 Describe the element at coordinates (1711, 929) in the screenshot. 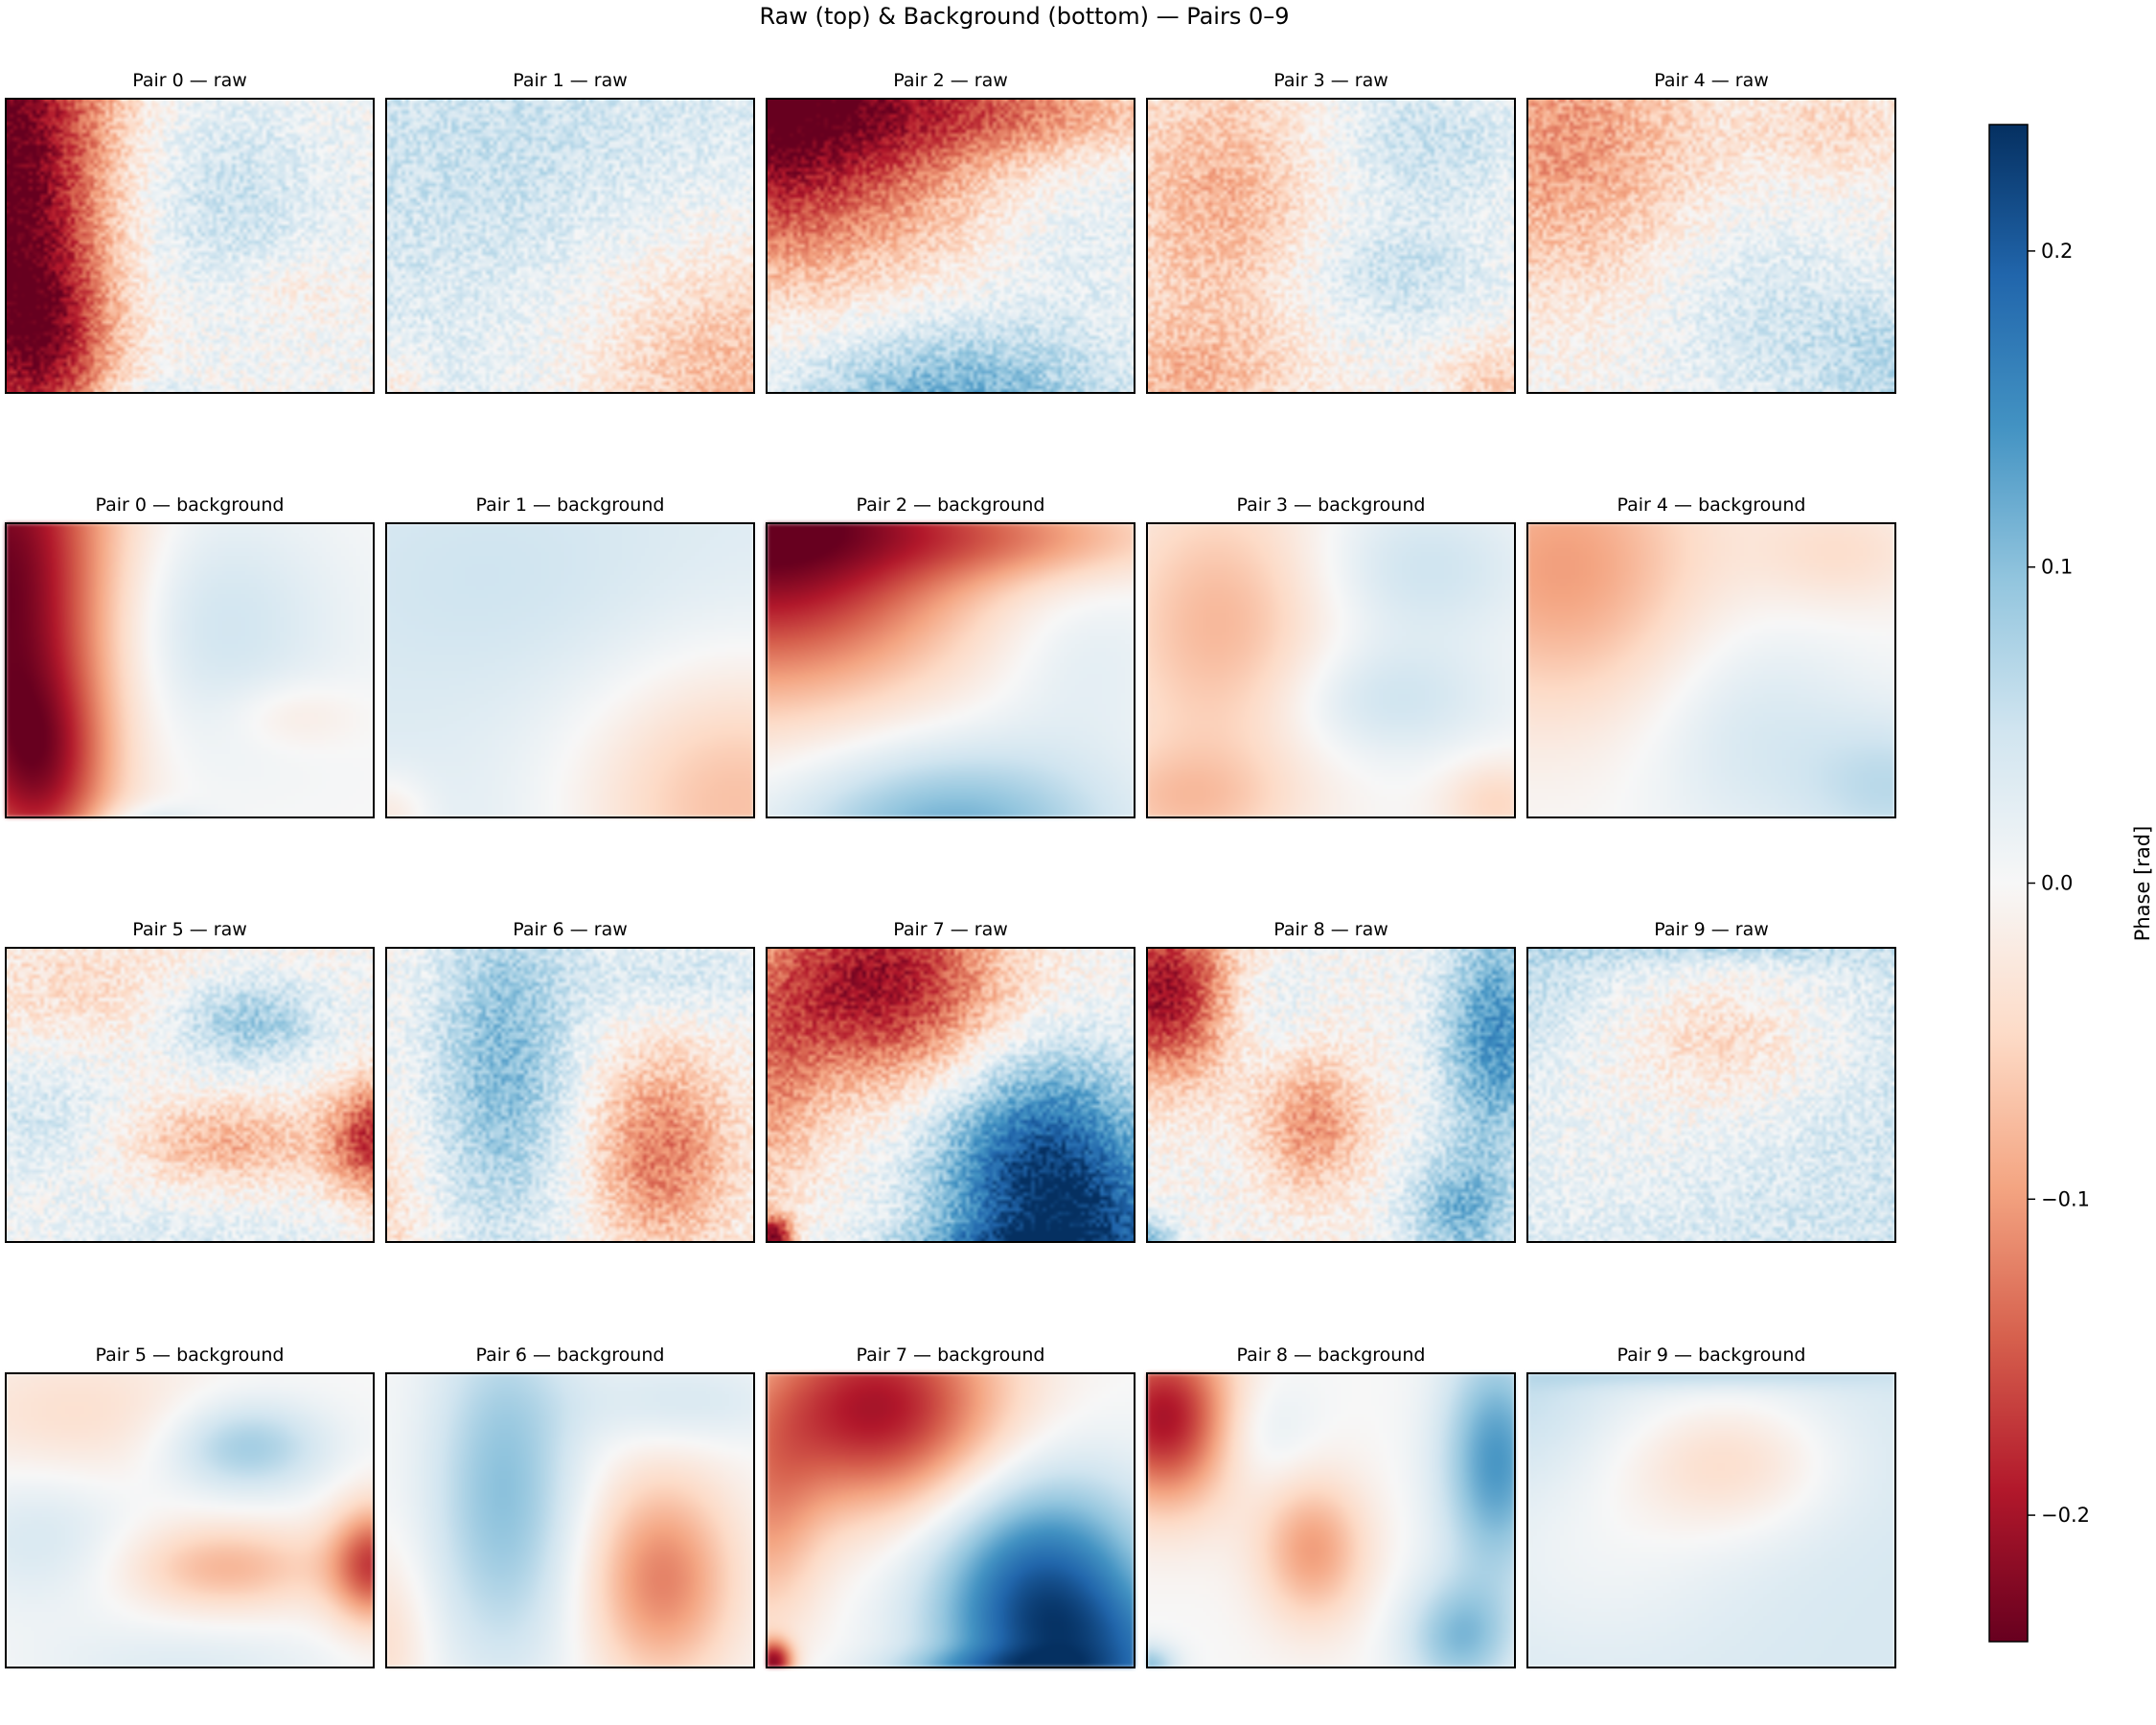

I see `panel-title: Pair 9 — raw` at that location.